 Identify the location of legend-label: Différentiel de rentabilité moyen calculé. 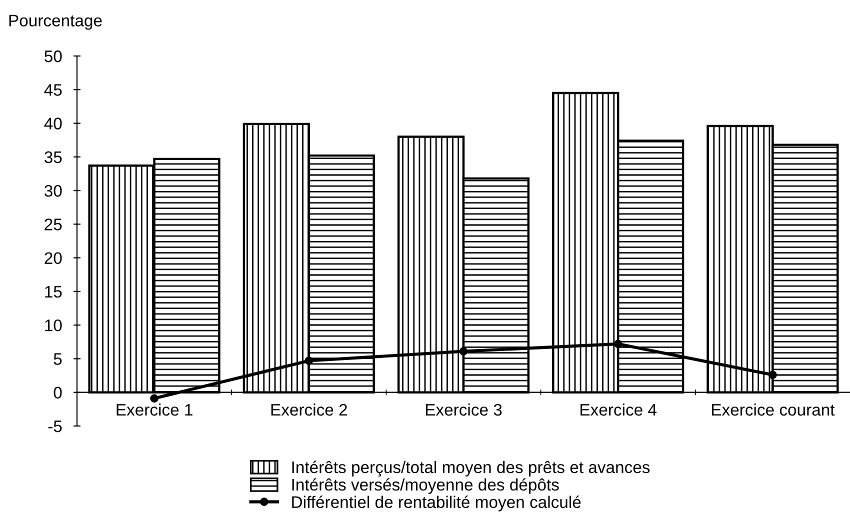
(436, 504).